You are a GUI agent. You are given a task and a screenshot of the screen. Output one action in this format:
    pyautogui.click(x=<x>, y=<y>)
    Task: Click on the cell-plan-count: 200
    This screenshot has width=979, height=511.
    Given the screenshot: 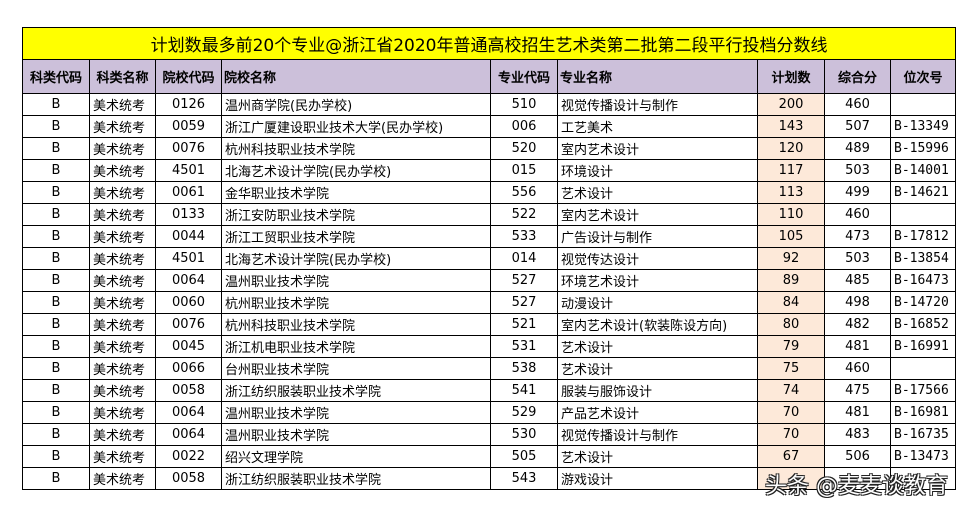 What is the action you would take?
    pyautogui.click(x=791, y=104)
    